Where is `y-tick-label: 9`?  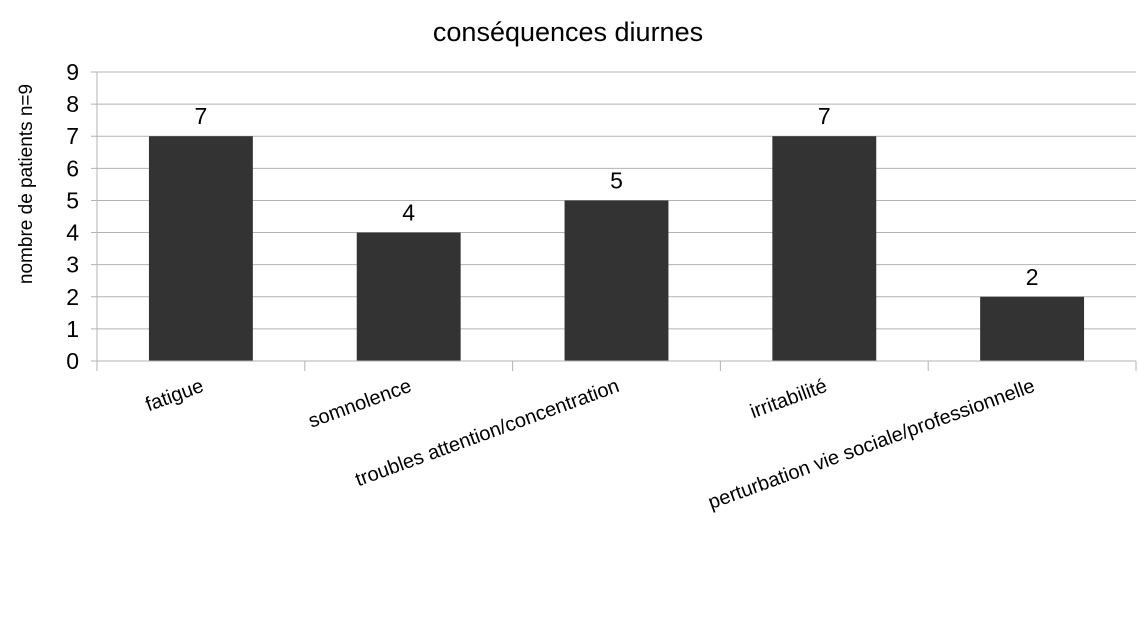
y-tick-label: 9 is located at coordinates (72, 72).